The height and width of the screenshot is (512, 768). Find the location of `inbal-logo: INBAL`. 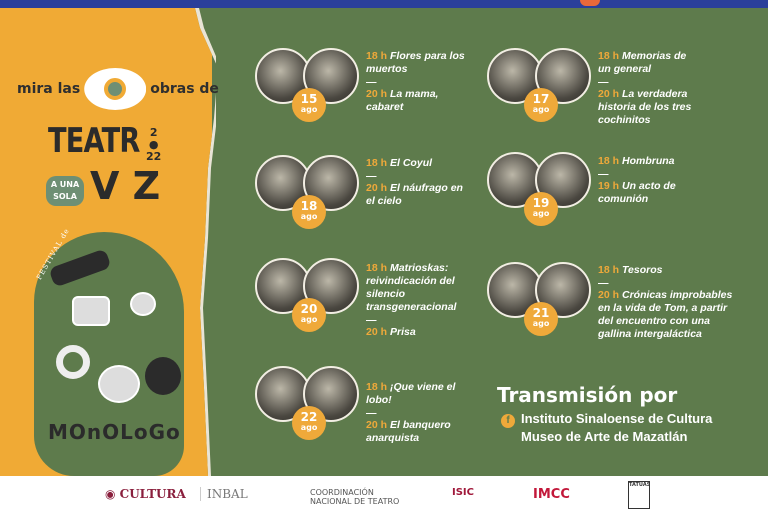

inbal-logo: INBAL is located at coordinates (224, 494).